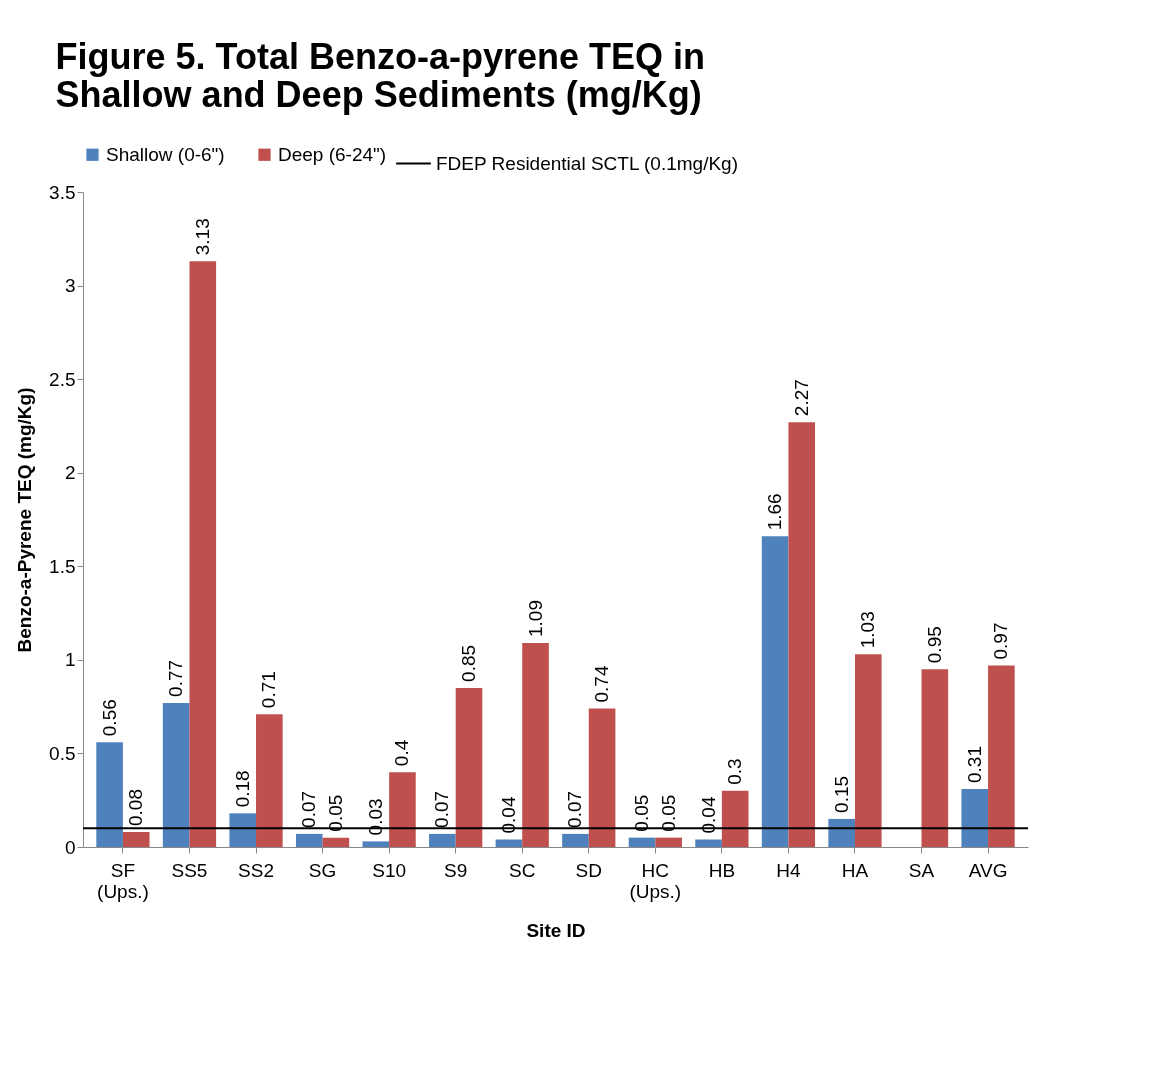  What do you see at coordinates (389, 870) in the screenshot?
I see `x-tick-label: S10` at bounding box center [389, 870].